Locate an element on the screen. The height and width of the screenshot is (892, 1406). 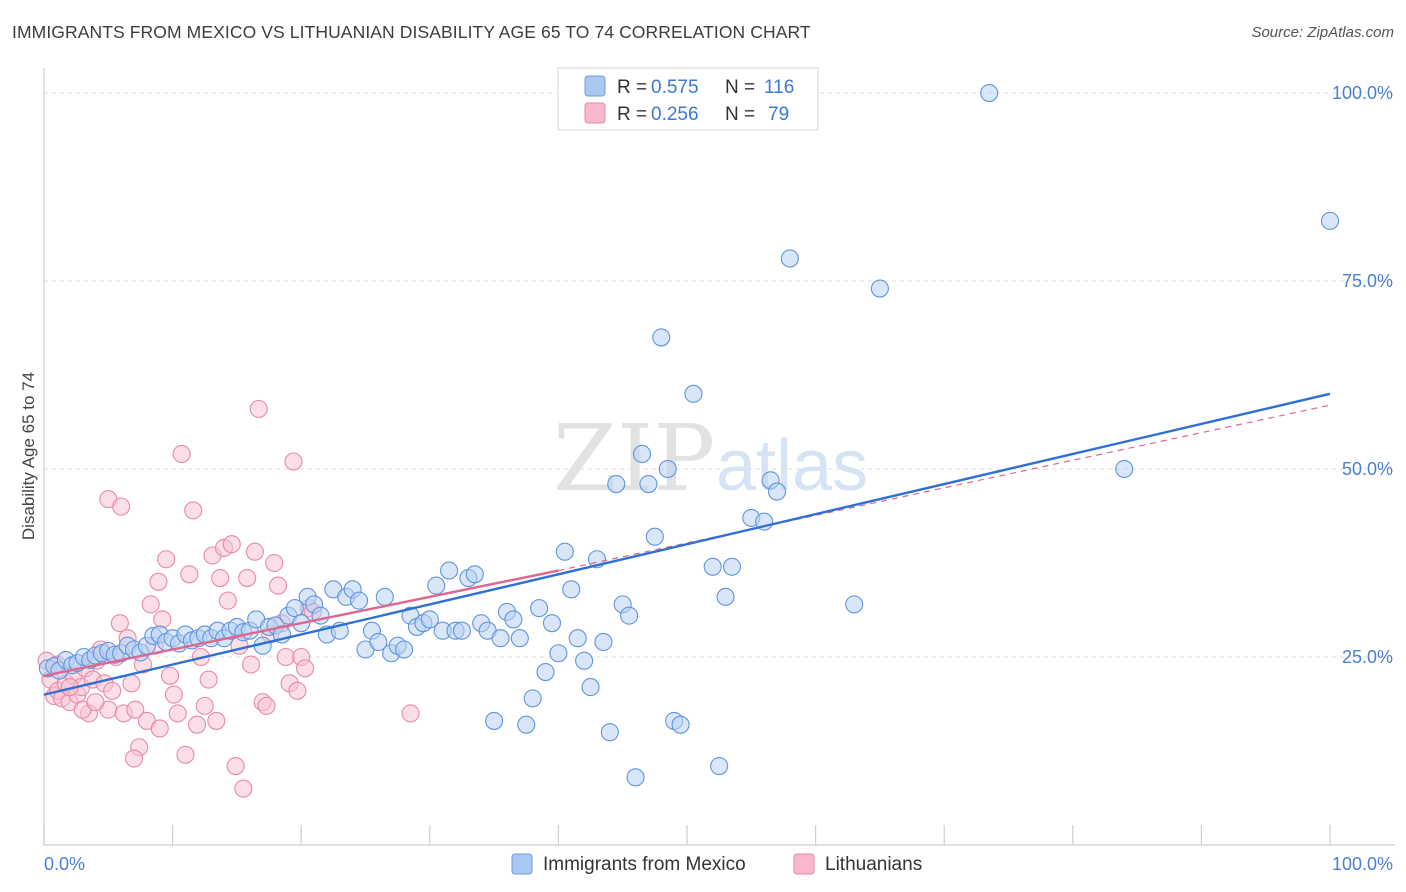
watermark: ZIP atlas is located at coordinates (710, 458).